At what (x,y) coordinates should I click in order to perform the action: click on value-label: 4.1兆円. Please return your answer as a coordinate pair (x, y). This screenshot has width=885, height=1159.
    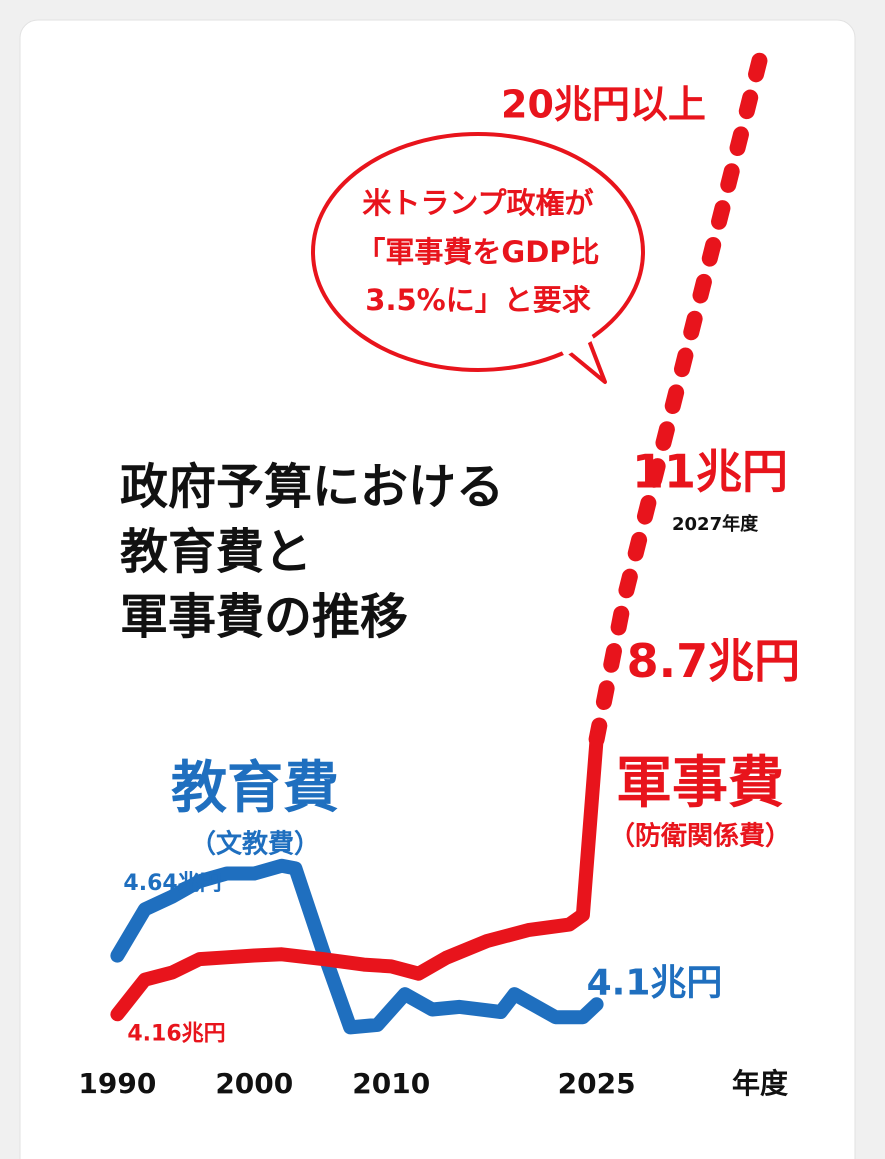
    Looking at the image, I should click on (655, 982).